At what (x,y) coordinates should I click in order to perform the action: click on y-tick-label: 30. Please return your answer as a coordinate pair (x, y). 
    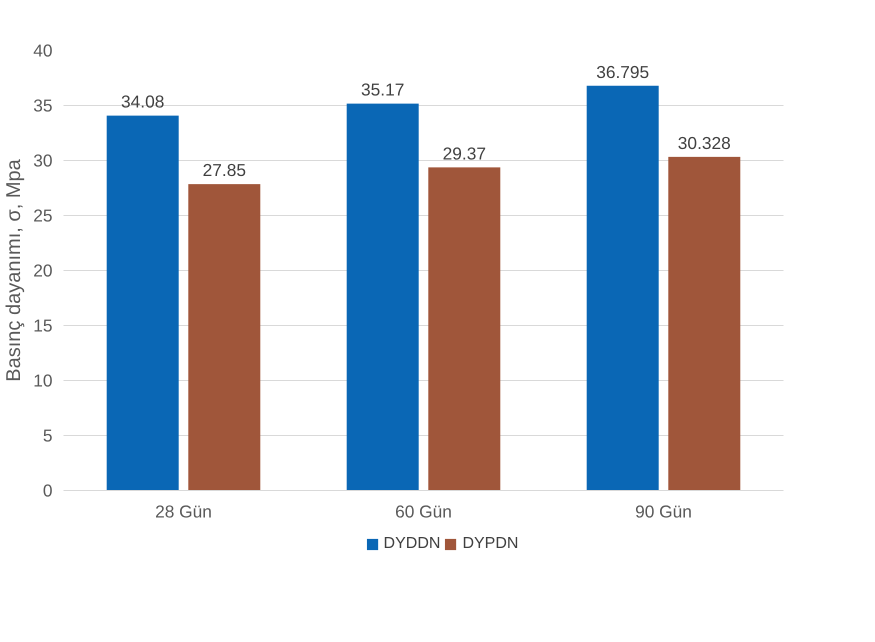
    Looking at the image, I should click on (43, 160).